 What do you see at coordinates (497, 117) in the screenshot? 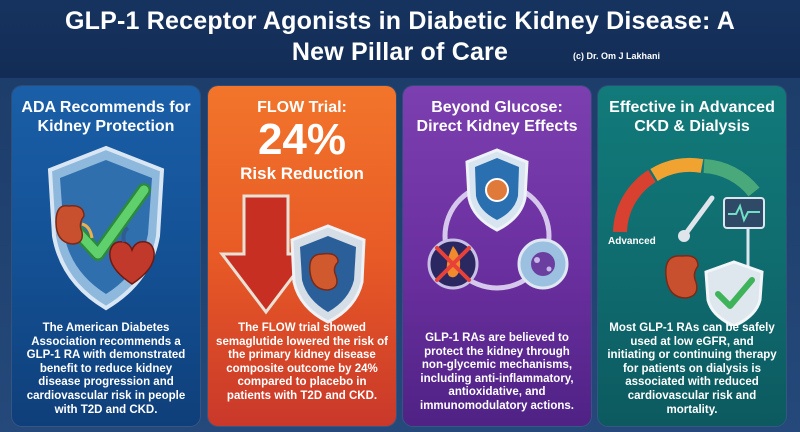
I see `card-title: Beyond Glucose: Direct Kidney Effects` at bounding box center [497, 117].